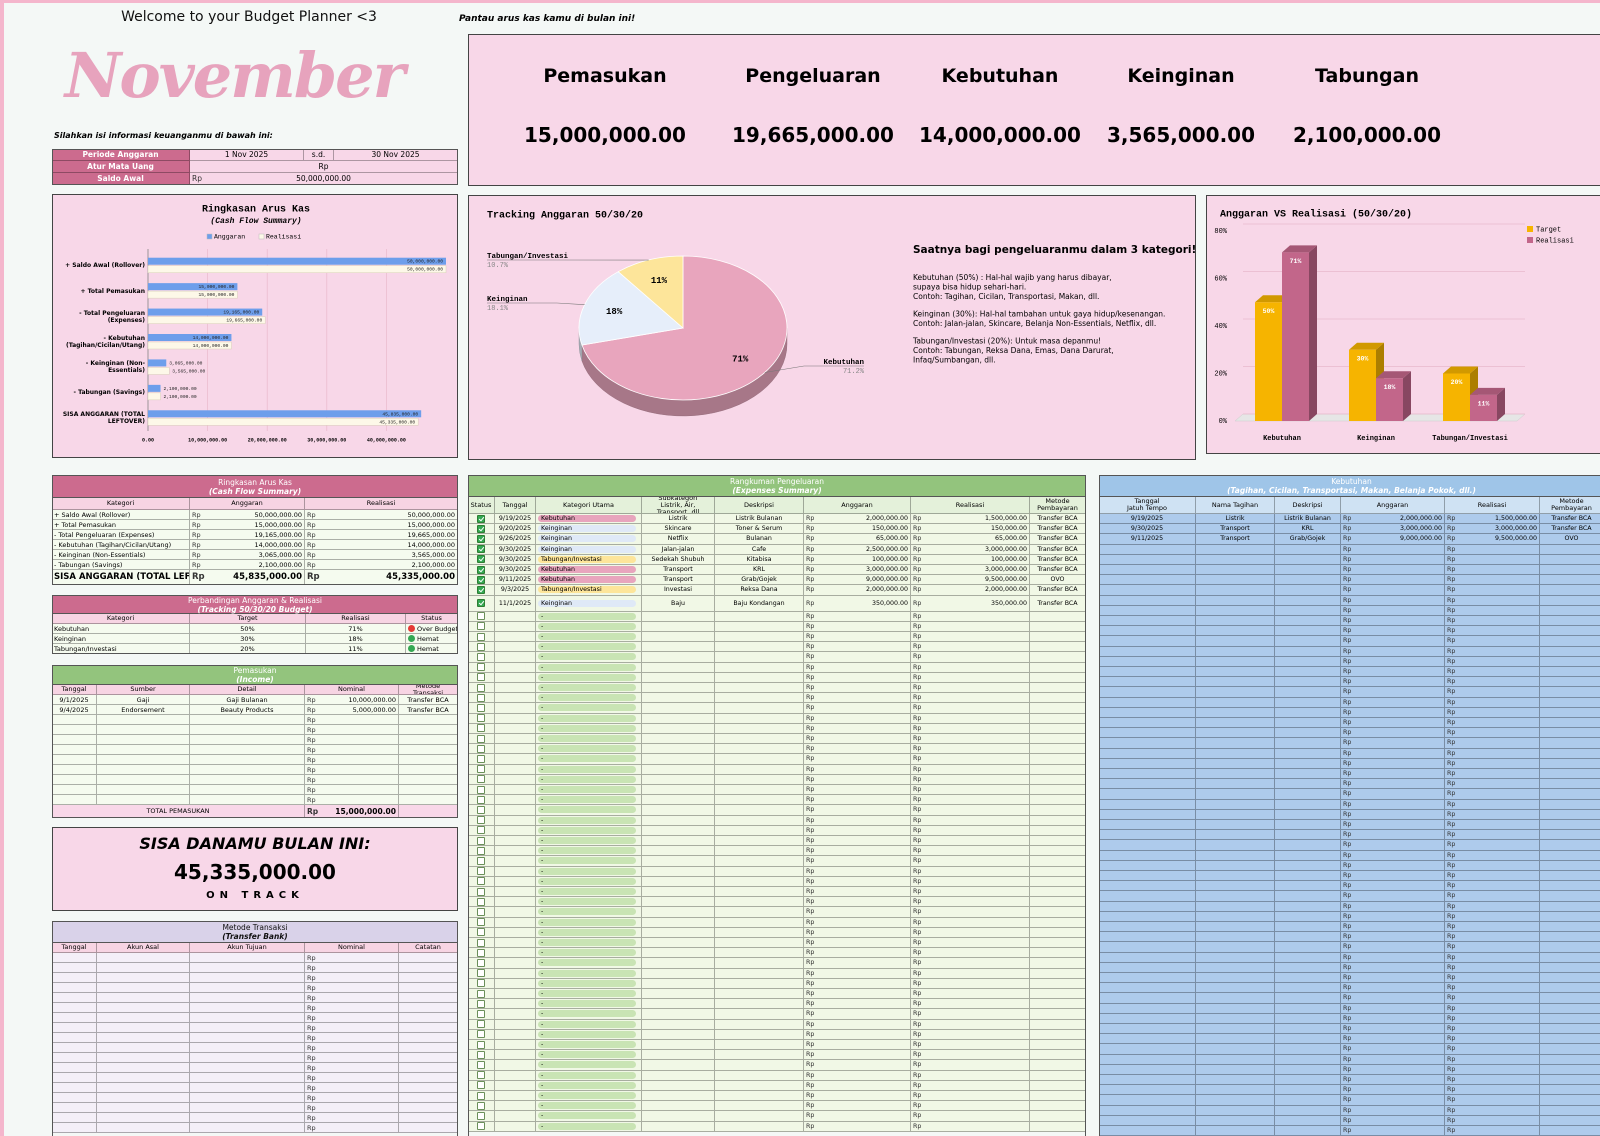 This screenshot has width=1600, height=1136. I want to click on guide-line: Infaq/Sumbangan, dll., so click(954, 360).